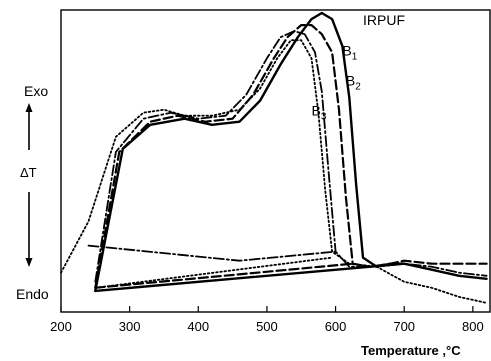 This screenshot has width=491, height=361. What do you see at coordinates (267, 326) in the screenshot?
I see `x-tick-label: 500` at bounding box center [267, 326].